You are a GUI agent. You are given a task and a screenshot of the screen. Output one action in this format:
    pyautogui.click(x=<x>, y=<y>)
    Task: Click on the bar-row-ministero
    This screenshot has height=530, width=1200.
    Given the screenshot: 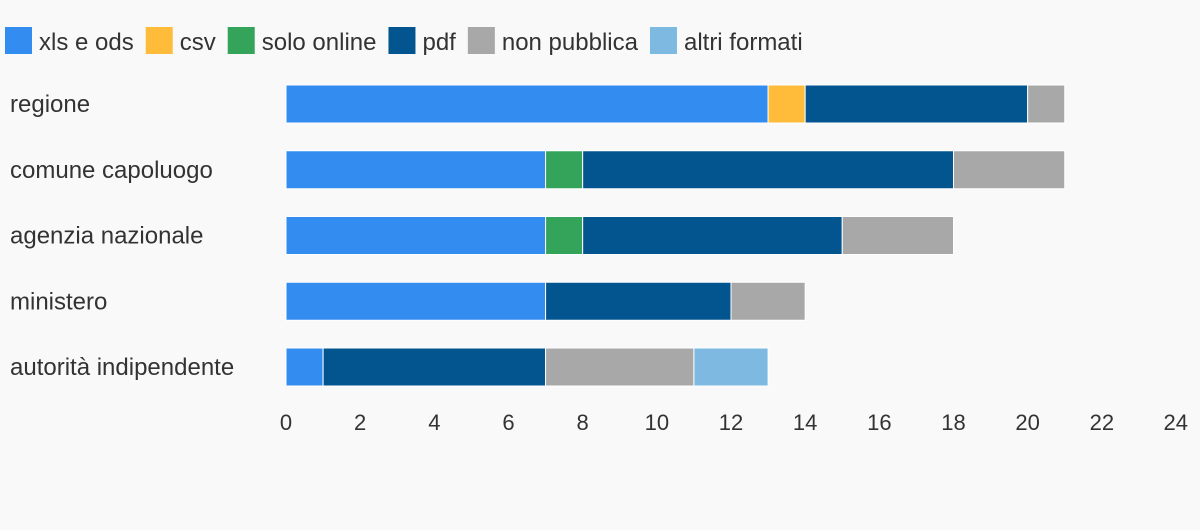 What is the action you would take?
    pyautogui.click(x=545, y=301)
    